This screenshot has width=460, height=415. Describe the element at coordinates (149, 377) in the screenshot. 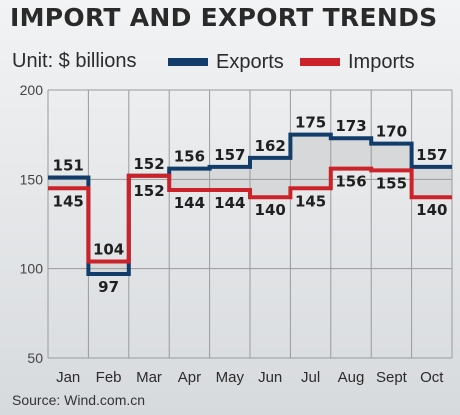

I see `xtick-label-mar: Mar` at that location.